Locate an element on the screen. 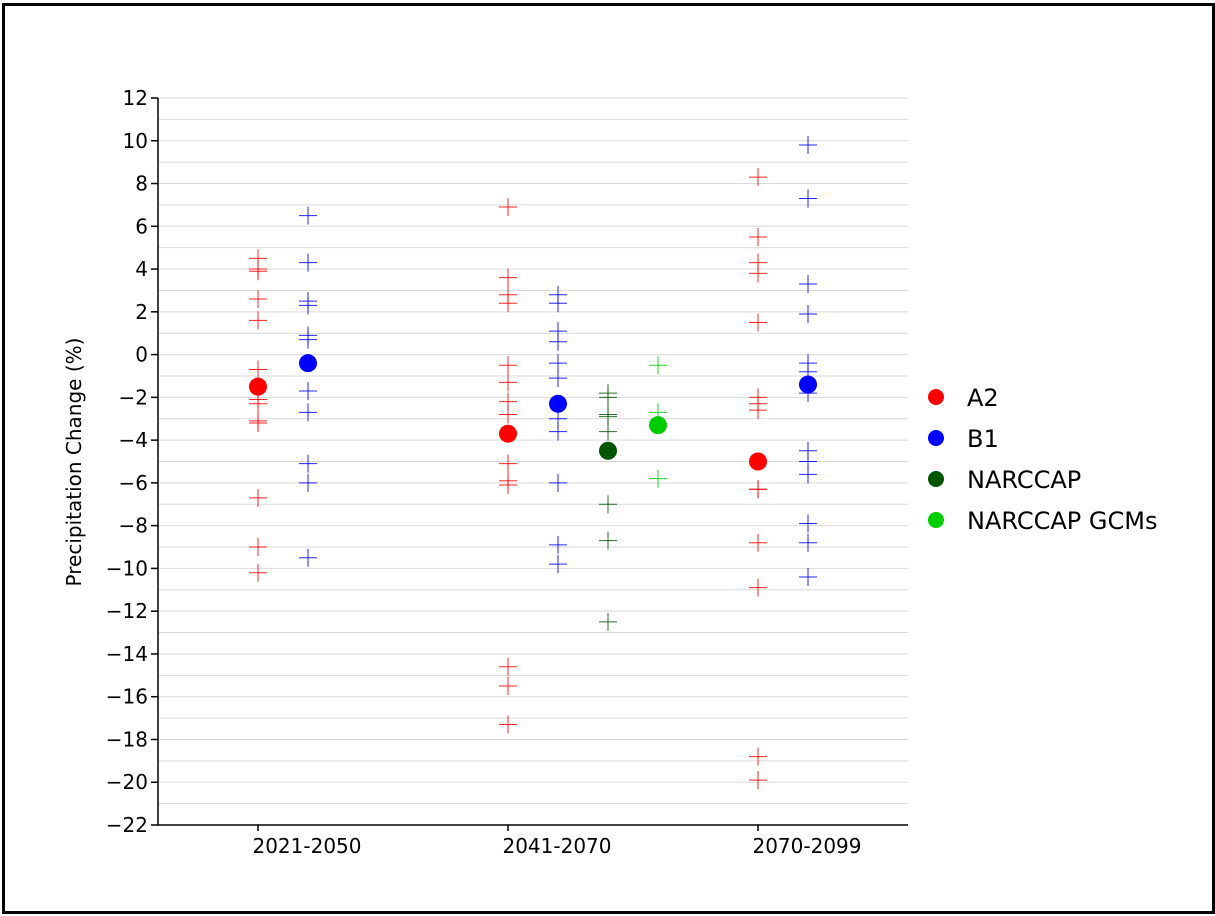  y-tick-label: −2 is located at coordinates (133, 397).